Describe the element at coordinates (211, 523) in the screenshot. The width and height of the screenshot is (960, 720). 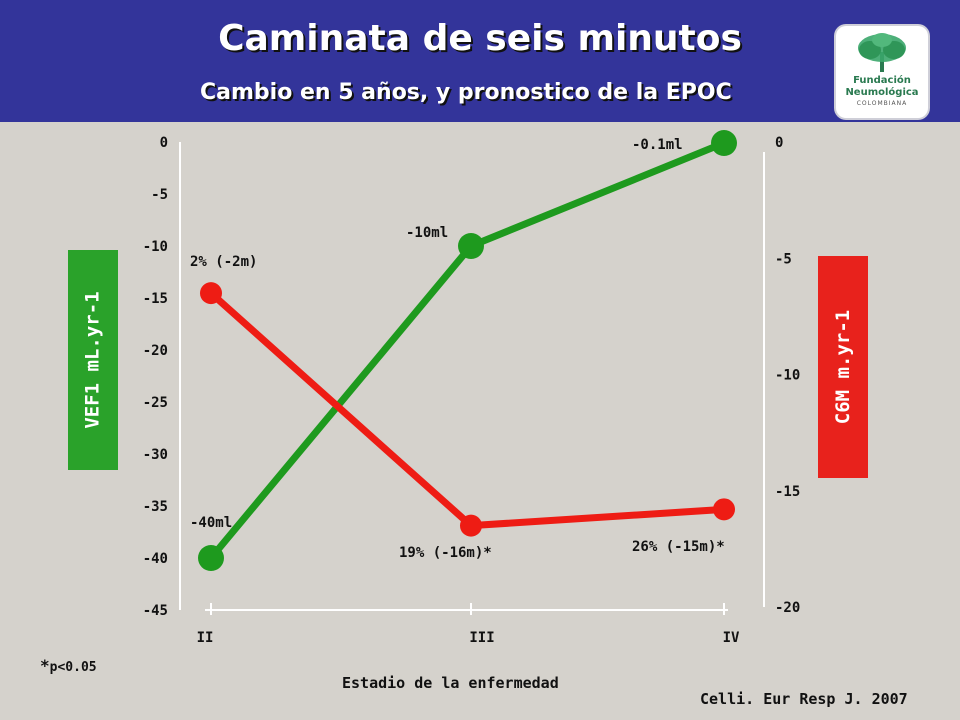
I see `data-label: -40ml` at that location.